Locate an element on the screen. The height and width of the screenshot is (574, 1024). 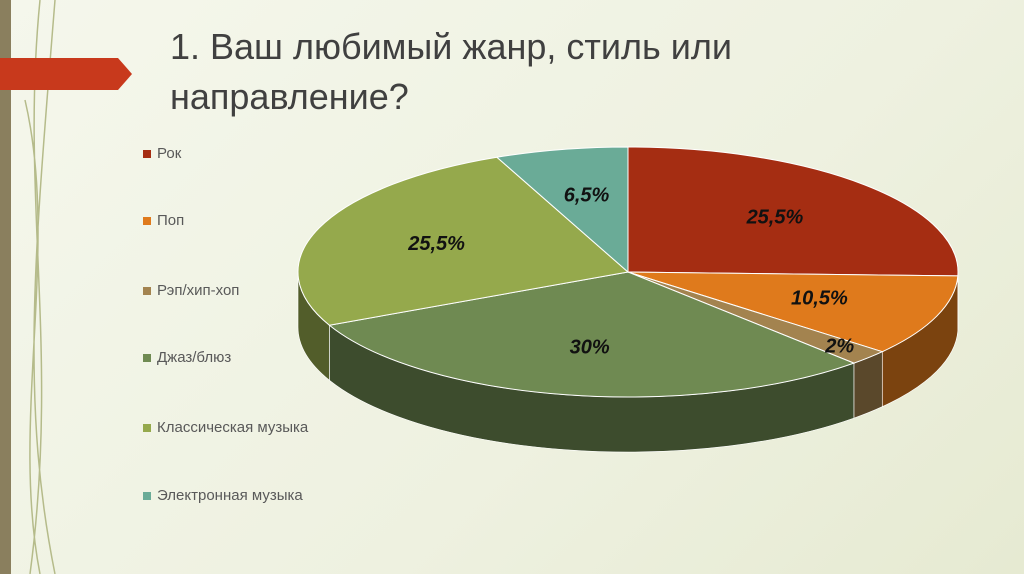
legend-item: Рок is located at coordinates (225, 153).